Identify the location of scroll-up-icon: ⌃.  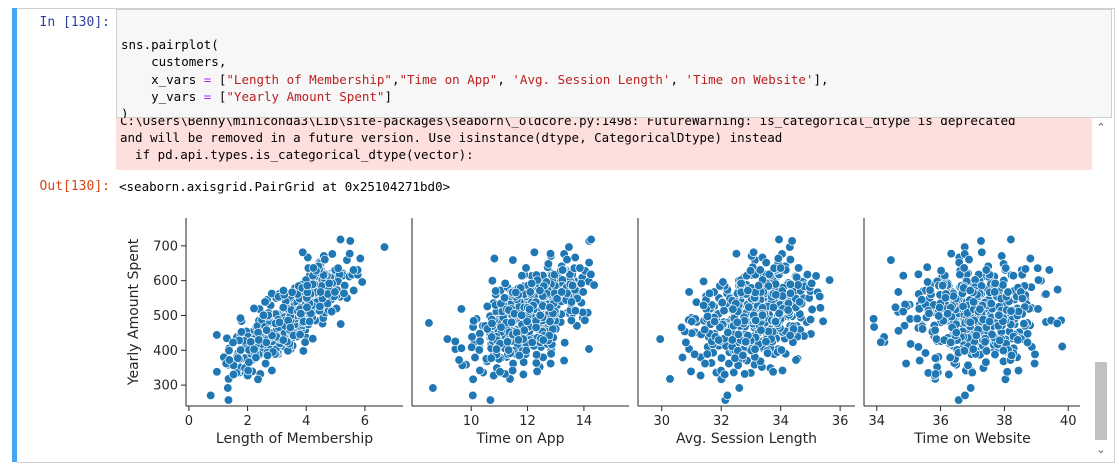
(1101, 127).